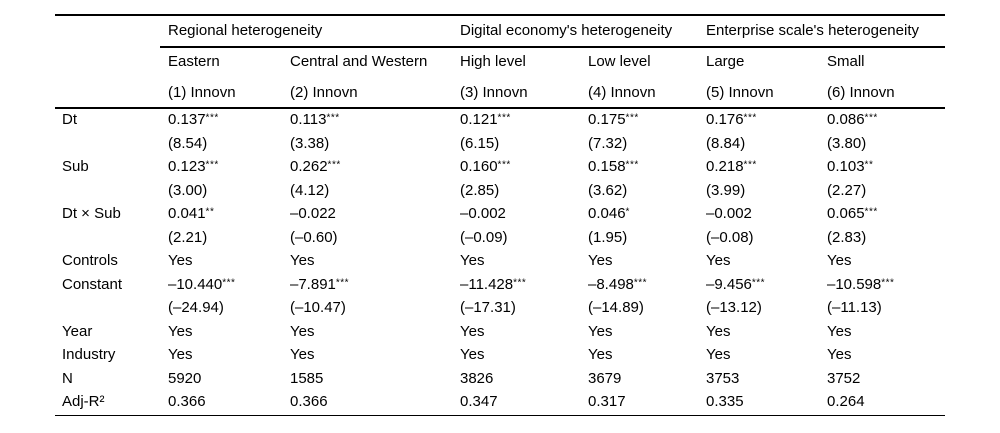 Image resolution: width=1000 pixels, height=433 pixels. Describe the element at coordinates (309, 402) in the screenshot. I see `cell-value: 0.366` at that location.